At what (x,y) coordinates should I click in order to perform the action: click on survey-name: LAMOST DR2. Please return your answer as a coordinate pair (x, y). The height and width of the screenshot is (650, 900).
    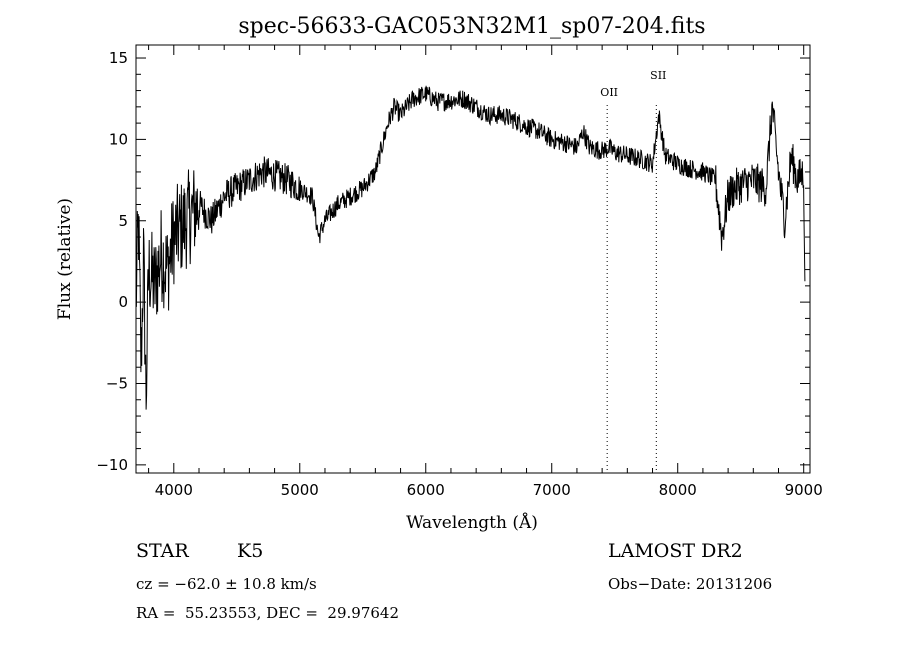
    Looking at the image, I should click on (675, 551).